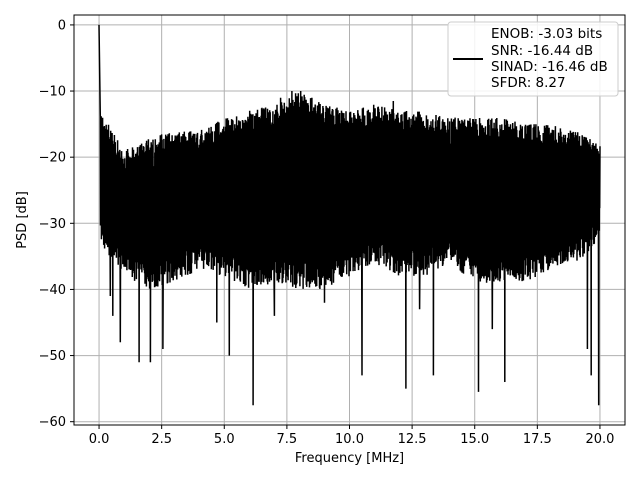 The image size is (640, 480). I want to click on x-tick-label: 2.5, so click(161, 439).